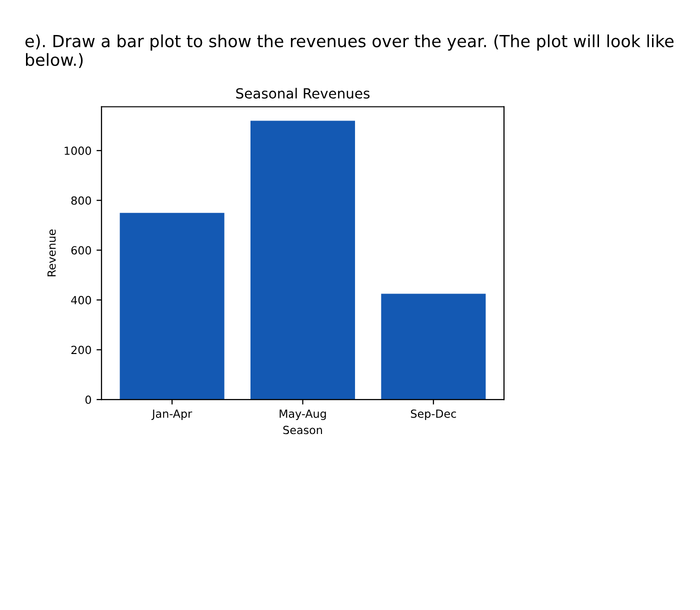  I want to click on y-tick-label: 800, so click(81, 200).